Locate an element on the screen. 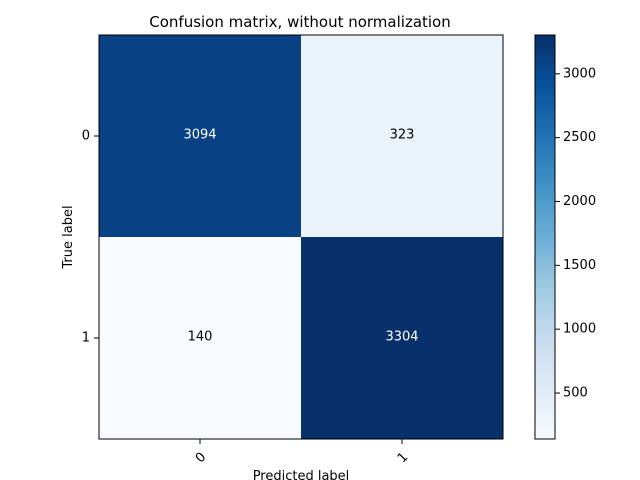 This screenshot has height=480, width=640. colorbar-ticks: 500 1000 1500 2000 2500 3000 is located at coordinates (575, 233).